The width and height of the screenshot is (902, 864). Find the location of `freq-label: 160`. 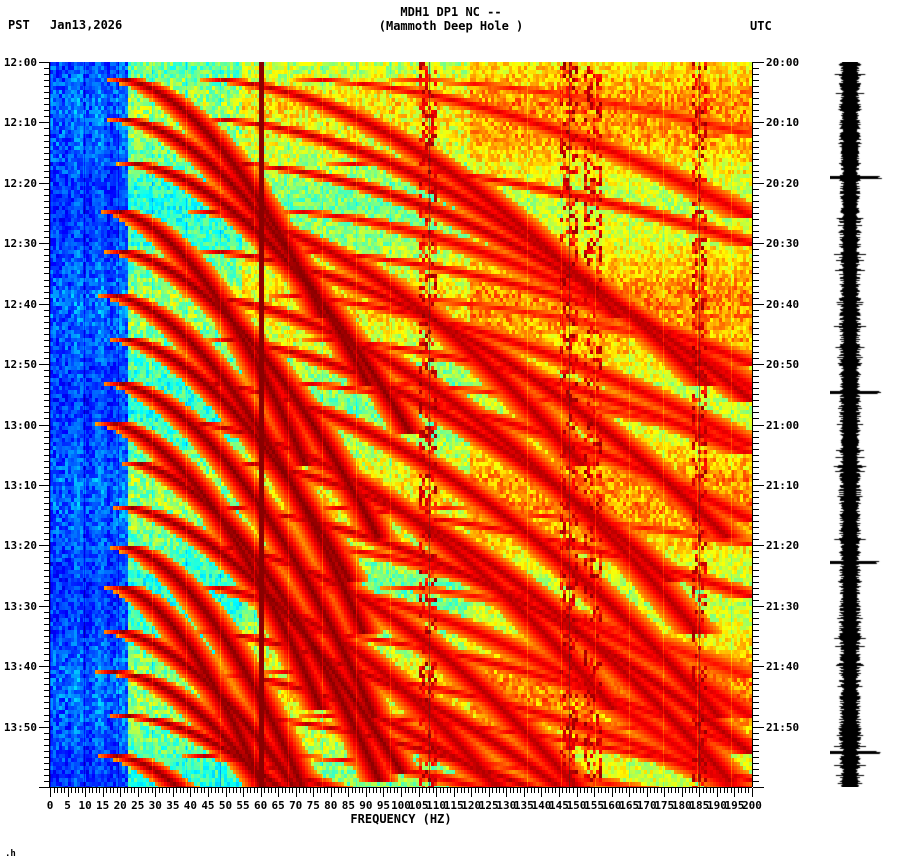

freq-label: 160 is located at coordinates (611, 805).